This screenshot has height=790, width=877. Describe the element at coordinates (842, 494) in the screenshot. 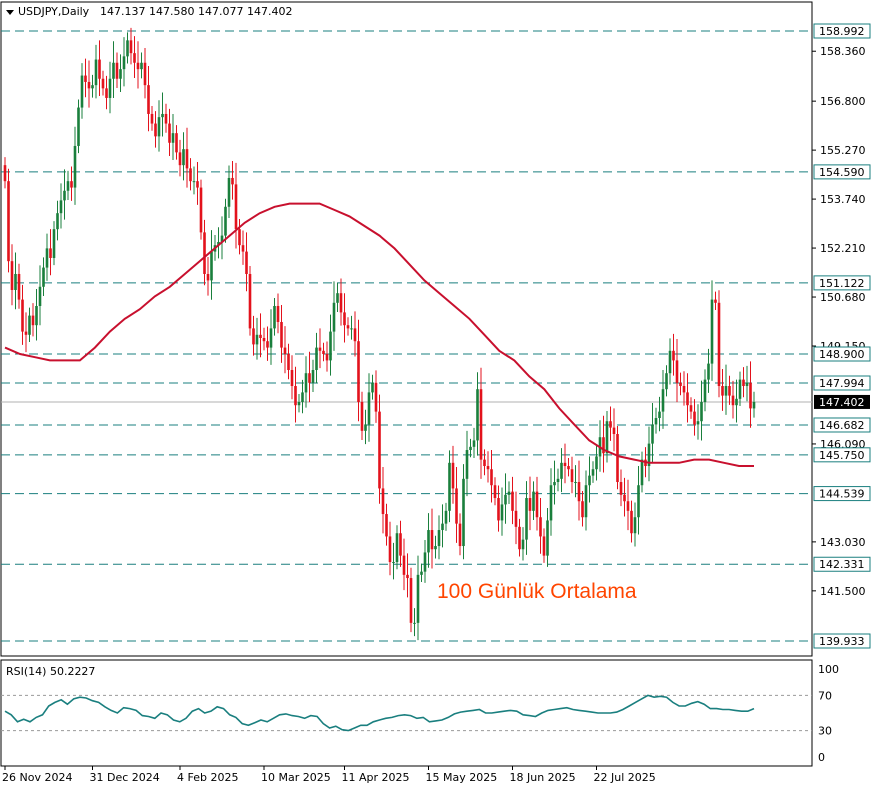

I see `level-label: 144.539` at that location.